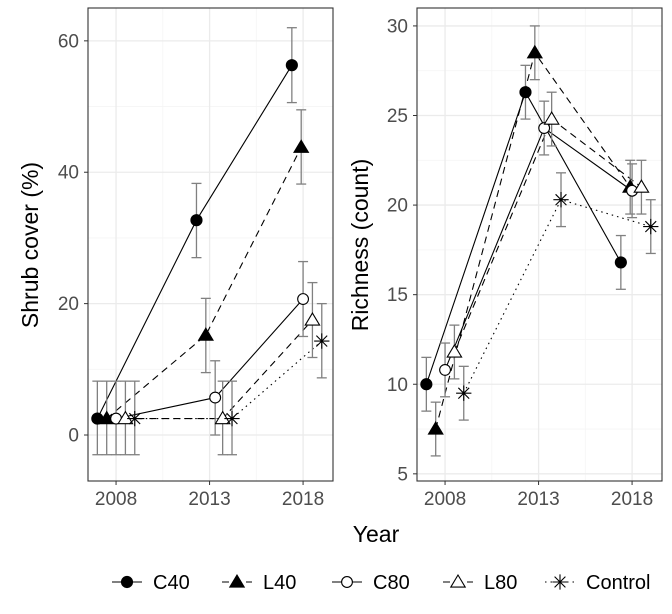 This screenshot has height=614, width=672. What do you see at coordinates (371, 583) in the screenshot?
I see `legend-item-c80: C80` at bounding box center [371, 583].